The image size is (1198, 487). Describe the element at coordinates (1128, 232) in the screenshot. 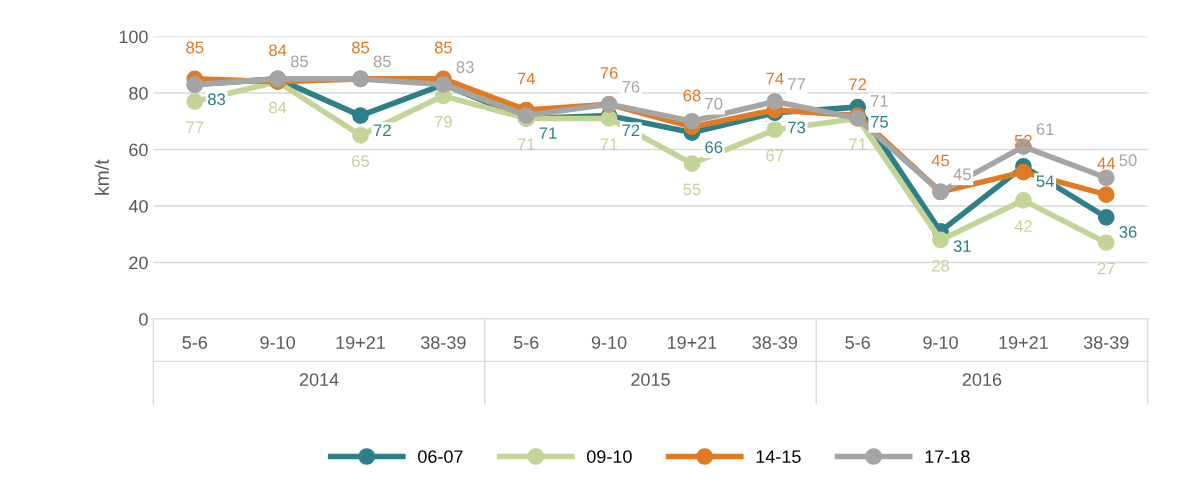

I see `data-label: 36` at that location.